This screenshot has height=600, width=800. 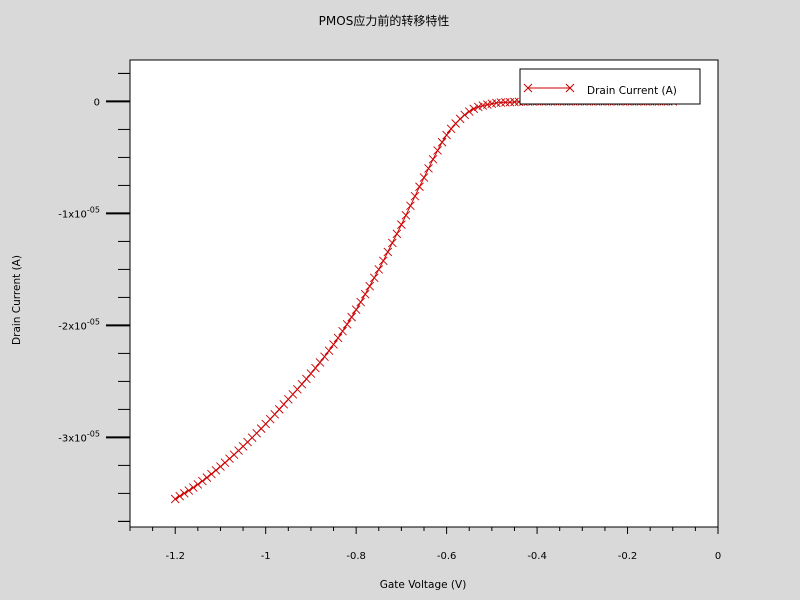 What do you see at coordinates (537, 556) in the screenshot?
I see `x-tick-label: -0.4` at bounding box center [537, 556].